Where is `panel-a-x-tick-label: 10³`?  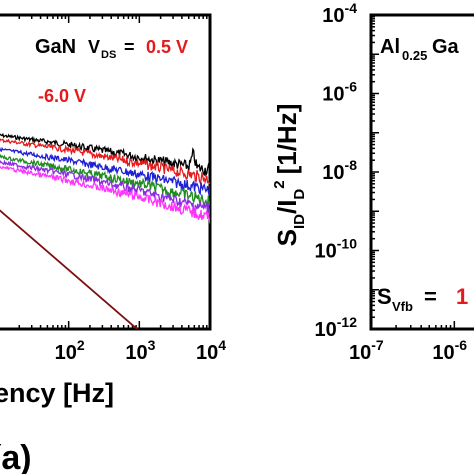 panel-a-x-tick-label: 10³ is located at coordinates (140, 350).